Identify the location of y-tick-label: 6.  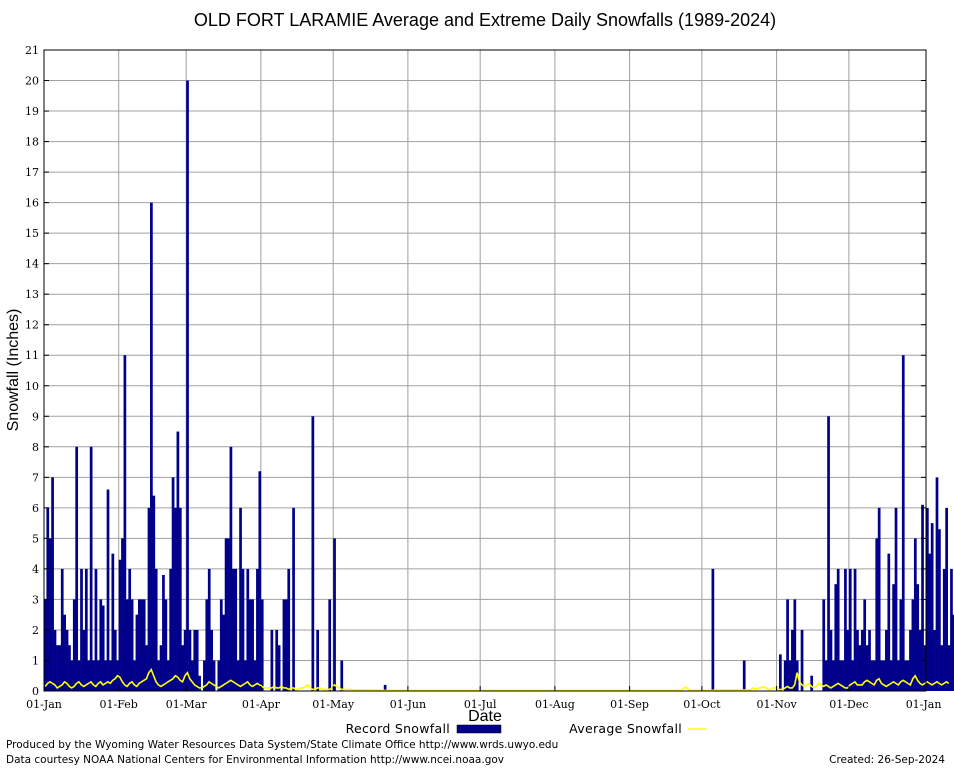
(35, 508).